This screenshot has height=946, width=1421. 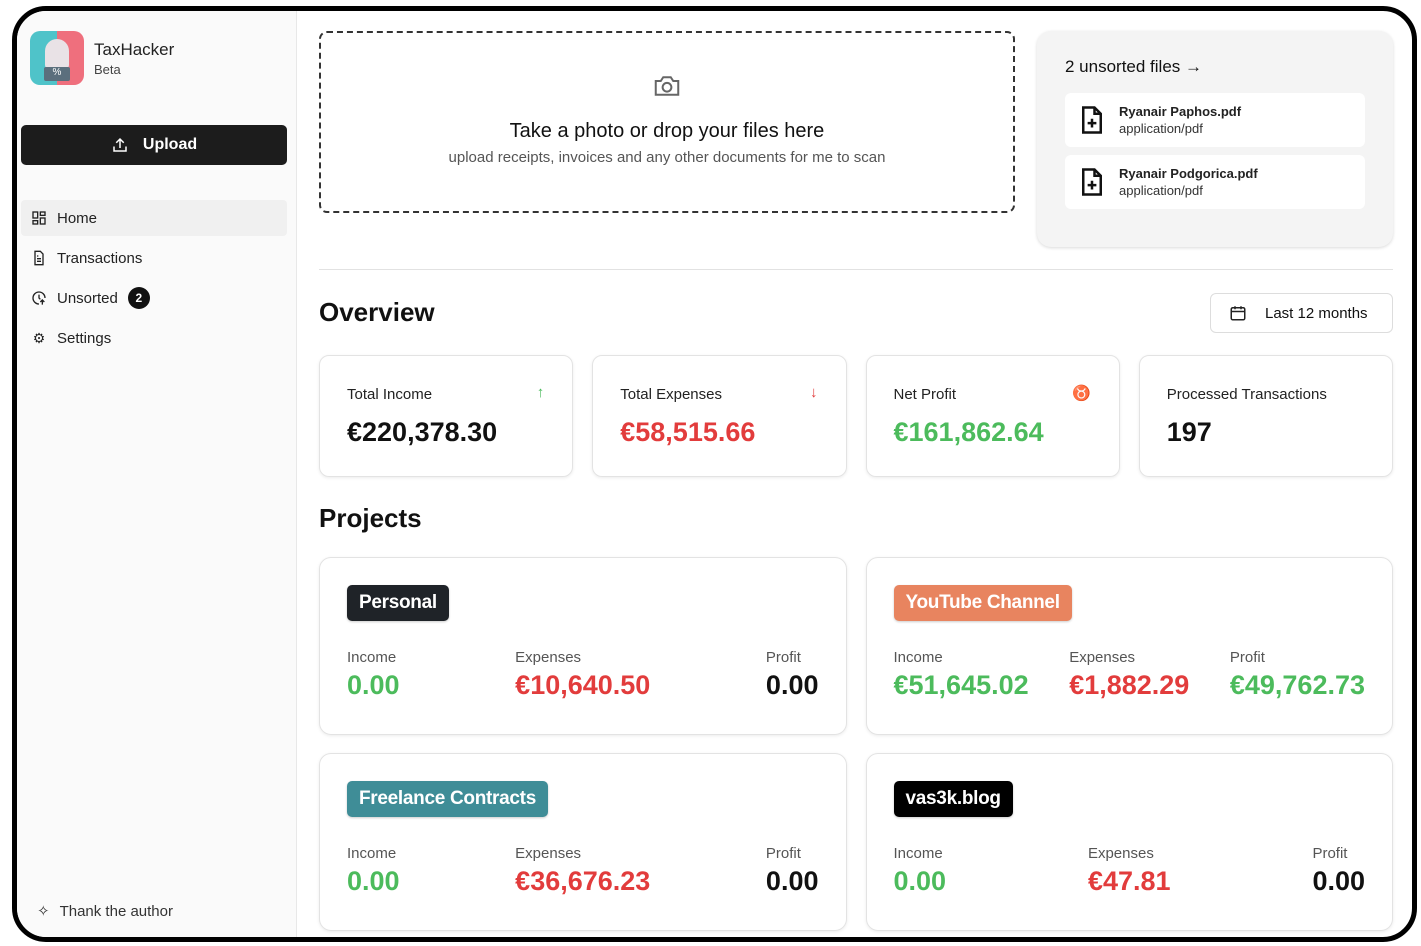 I want to click on logo-image, so click(x=57, y=58).